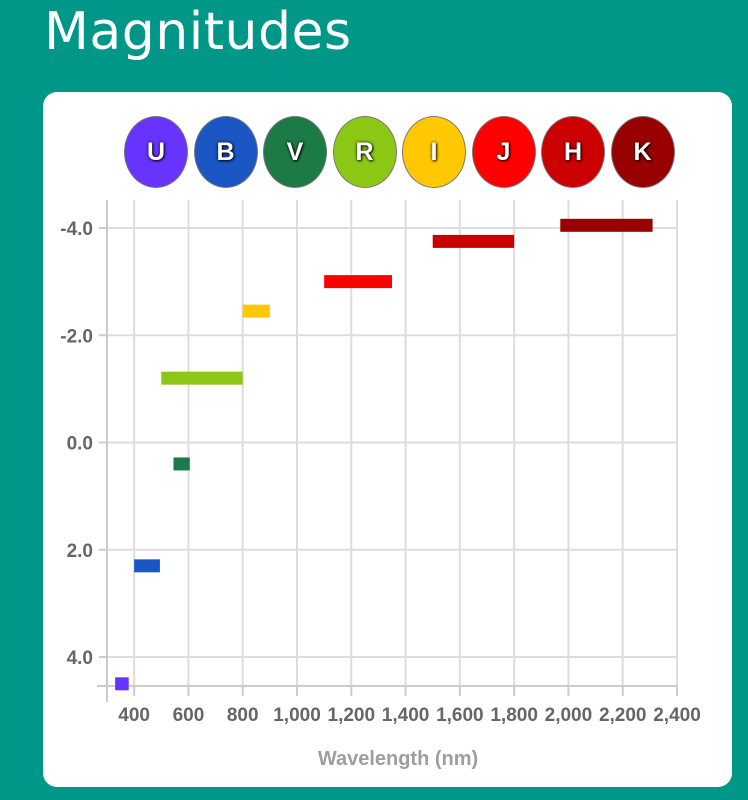 The height and width of the screenshot is (800, 748). I want to click on band-bar-h, so click(473, 241).